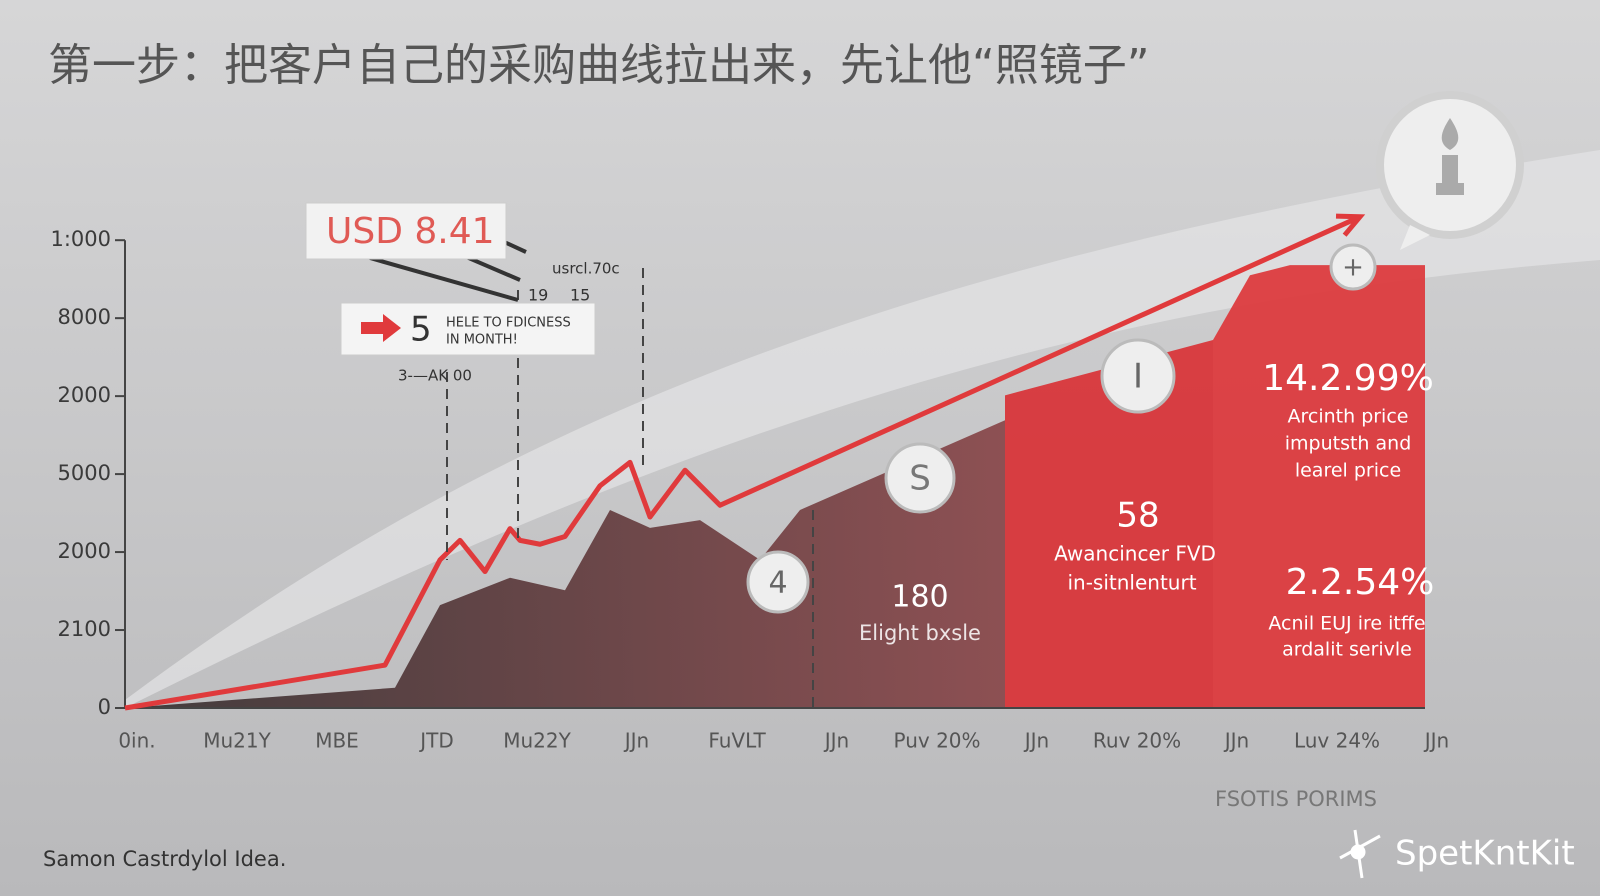 The width and height of the screenshot is (1600, 896). Describe the element at coordinates (920, 479) in the screenshot. I see `badge: S` at that location.